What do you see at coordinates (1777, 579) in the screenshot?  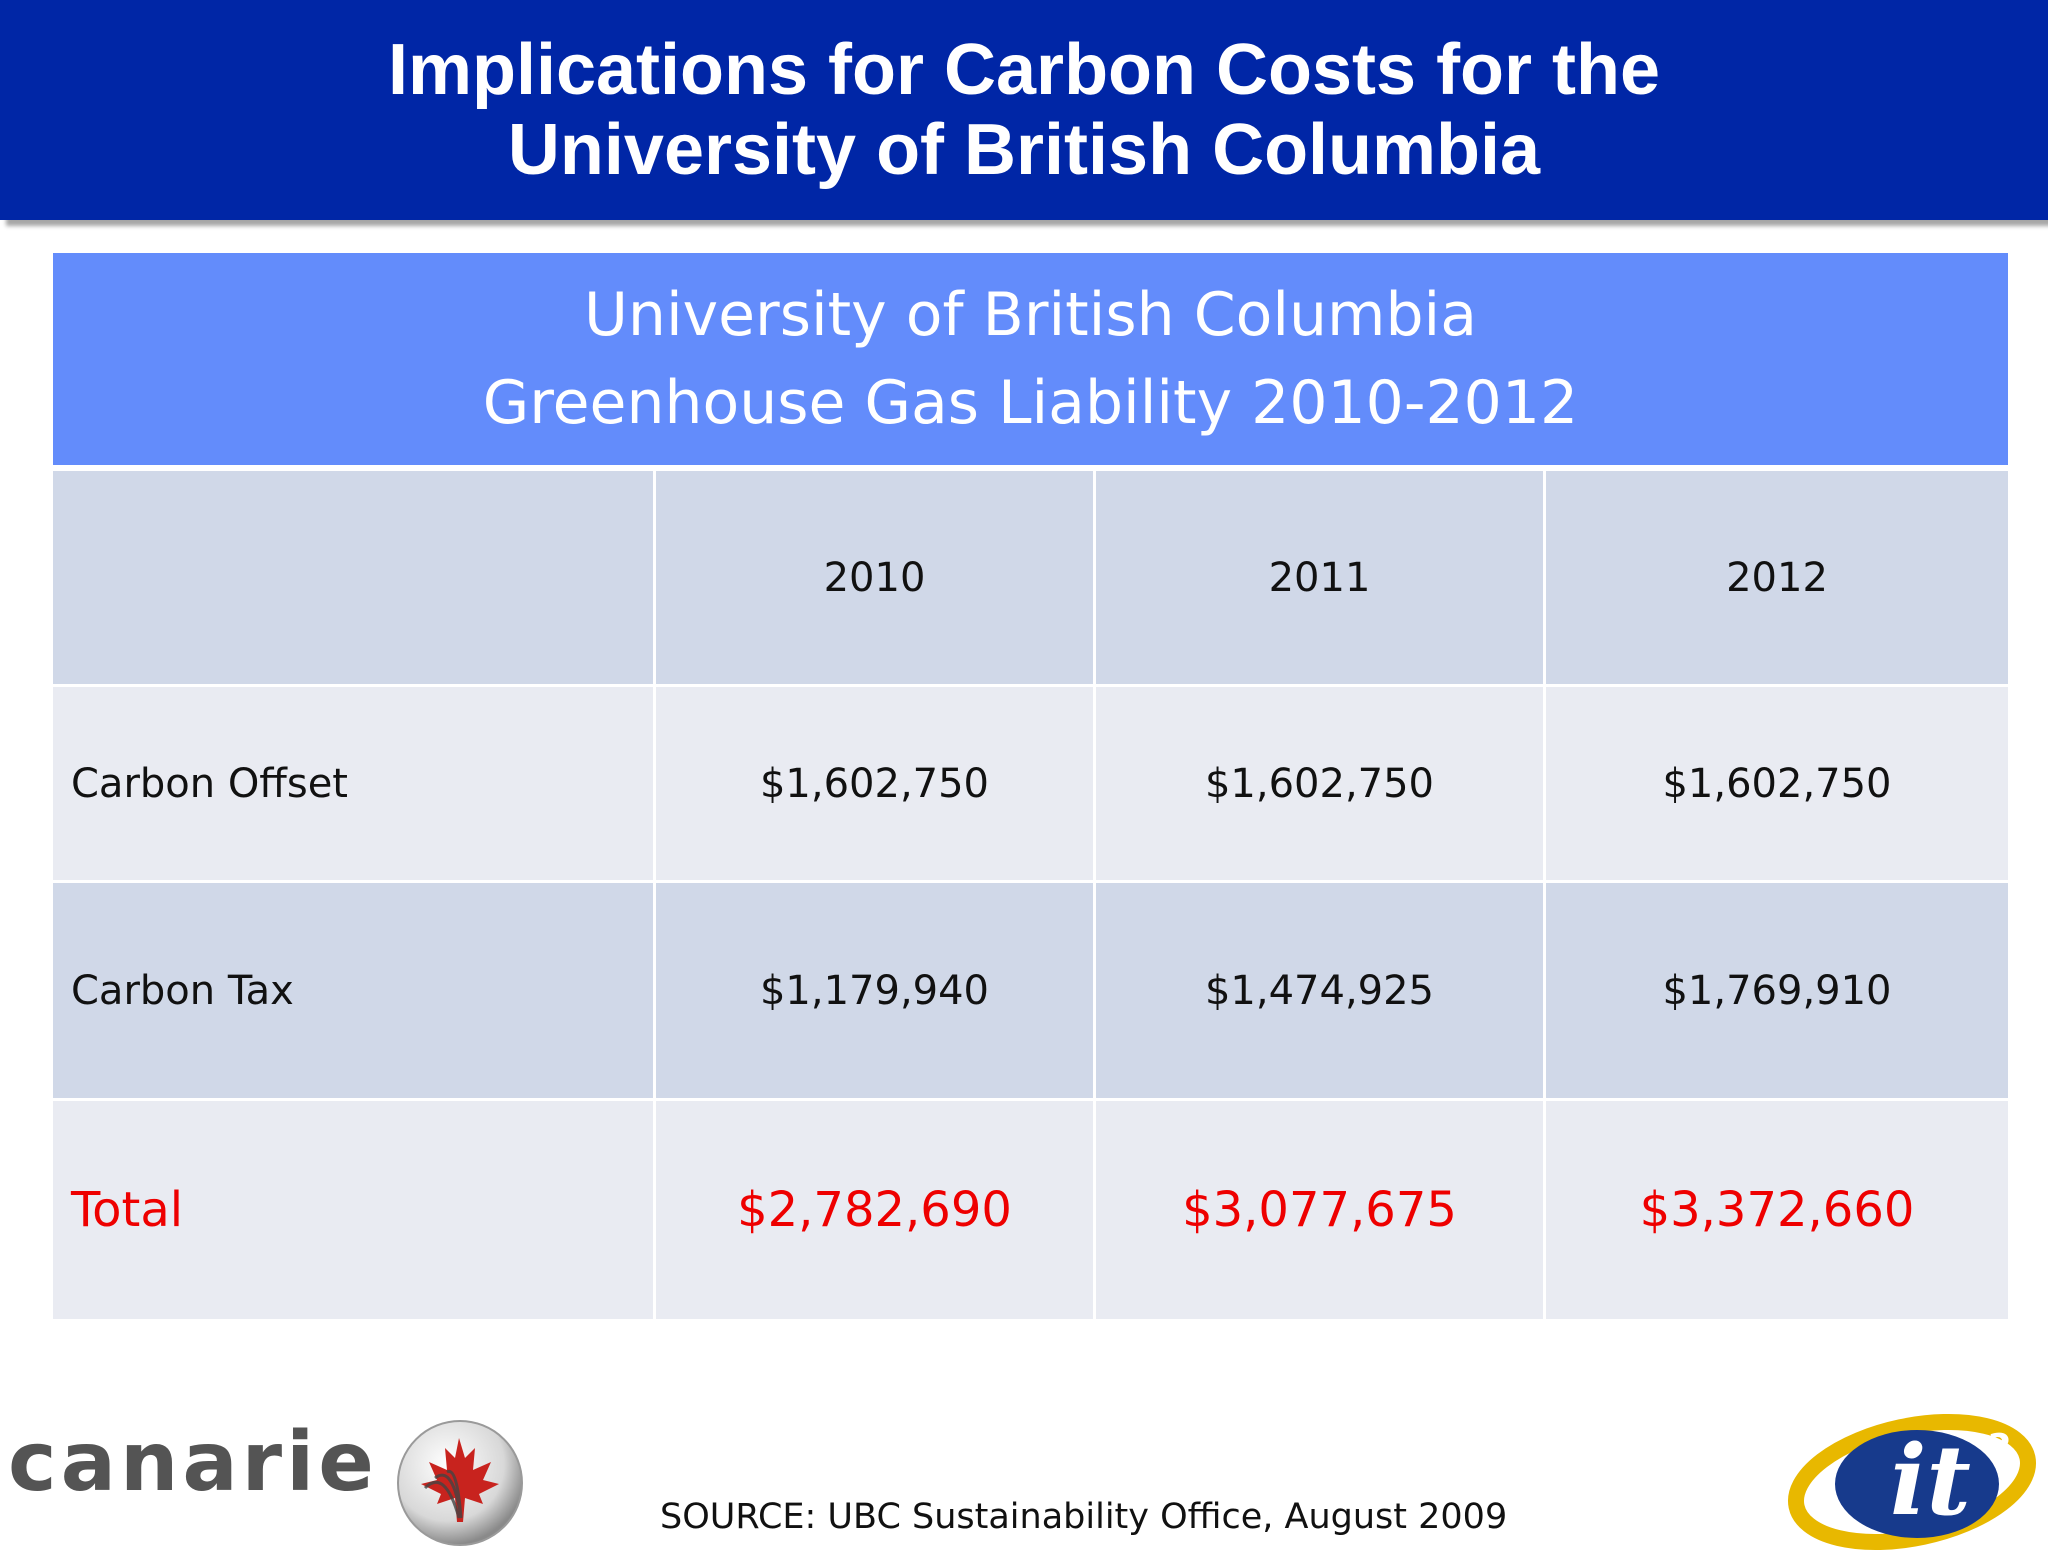 I see `header-year-2012: 2012` at bounding box center [1777, 579].